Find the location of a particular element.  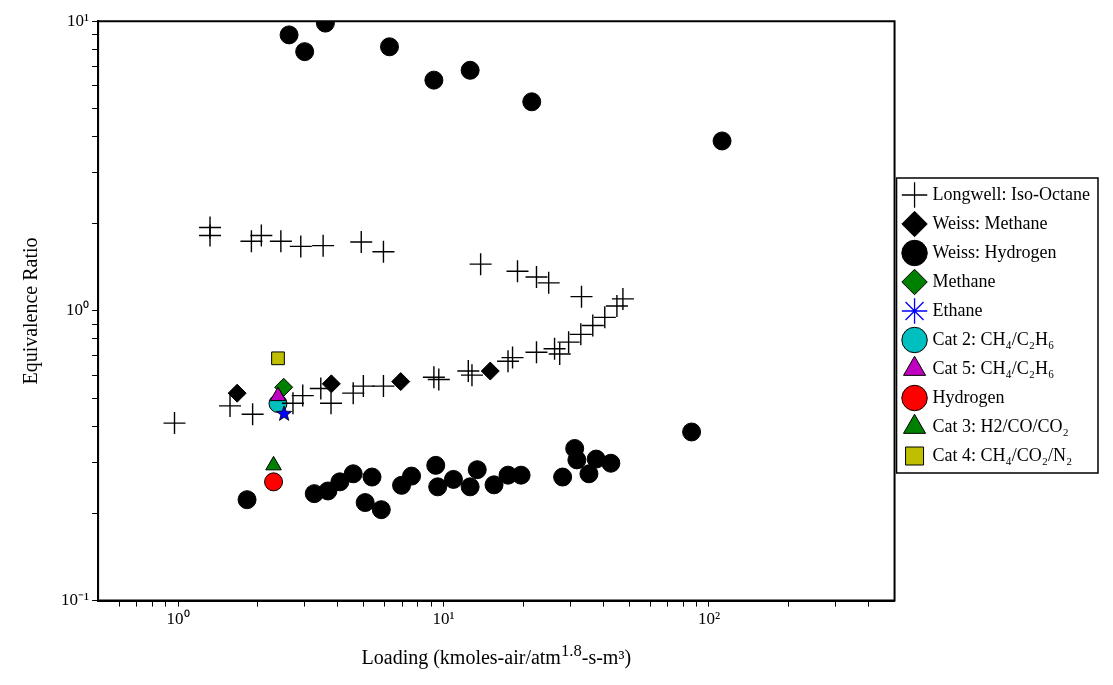

x-tick-label: 10¹ is located at coordinates (443, 619).